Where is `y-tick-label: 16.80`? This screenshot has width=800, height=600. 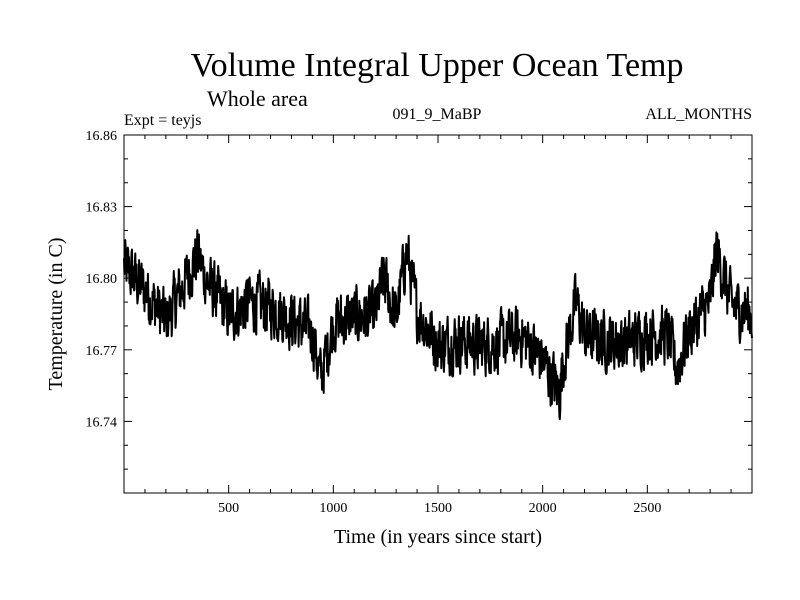 y-tick-label: 16.80 is located at coordinates (102, 279).